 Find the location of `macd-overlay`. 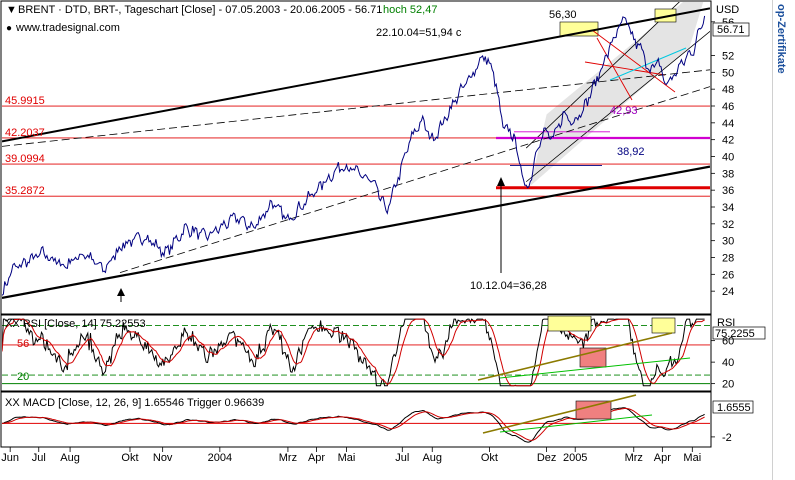

macd-overlay is located at coordinates (567, 414).